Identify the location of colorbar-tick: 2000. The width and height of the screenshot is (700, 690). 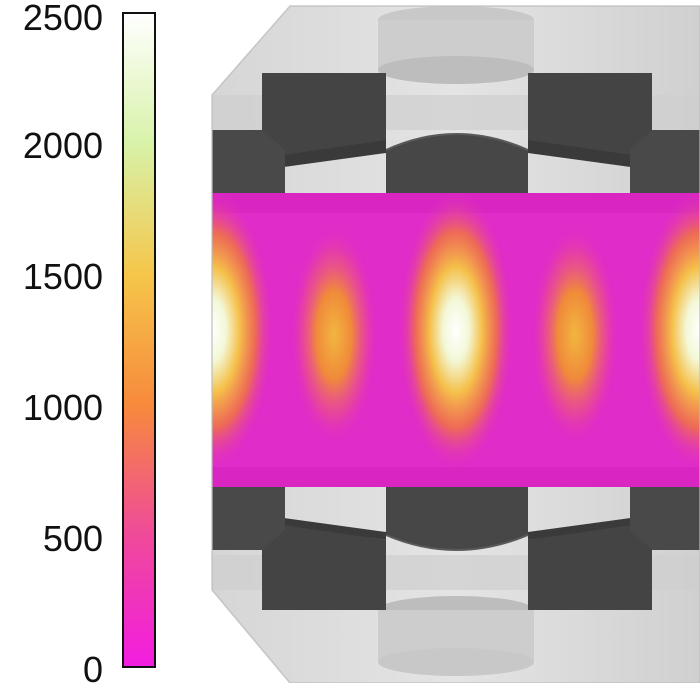
(62, 145).